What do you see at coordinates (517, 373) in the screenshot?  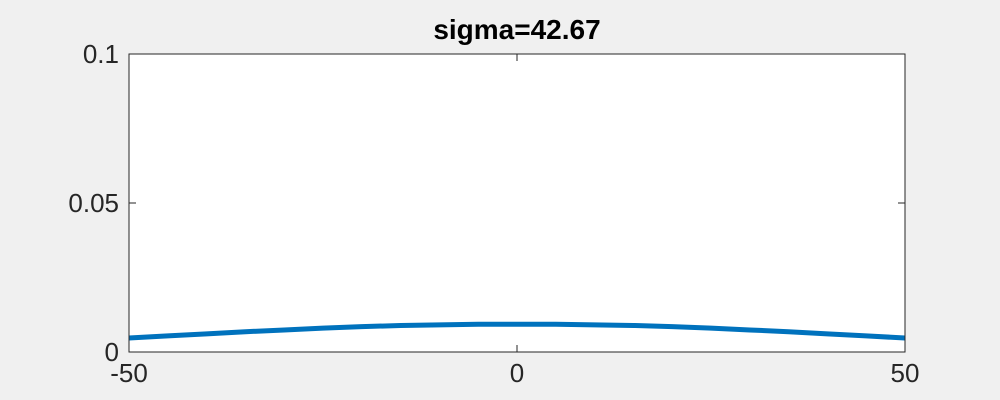 I see `x-tick-label: 0` at bounding box center [517, 373].